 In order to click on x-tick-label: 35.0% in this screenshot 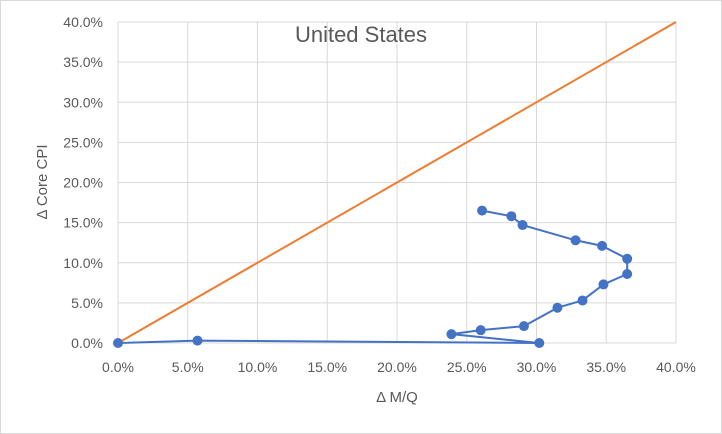, I will do `click(606, 367)`.